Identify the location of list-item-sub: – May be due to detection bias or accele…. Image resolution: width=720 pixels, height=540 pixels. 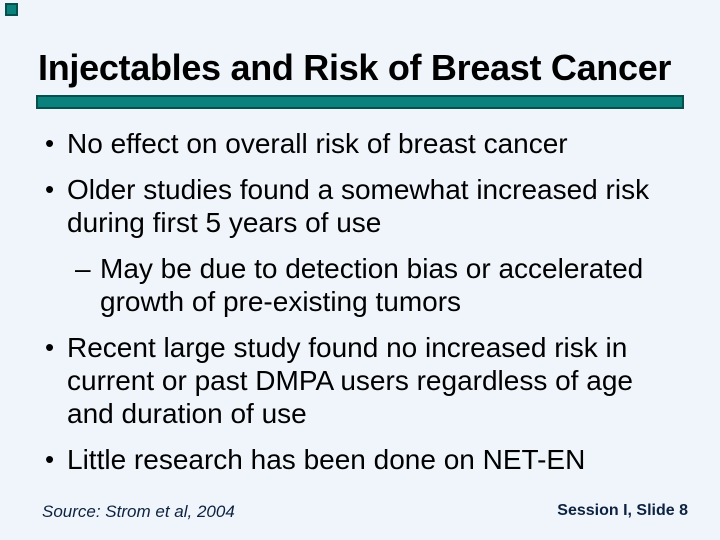
(360, 285).